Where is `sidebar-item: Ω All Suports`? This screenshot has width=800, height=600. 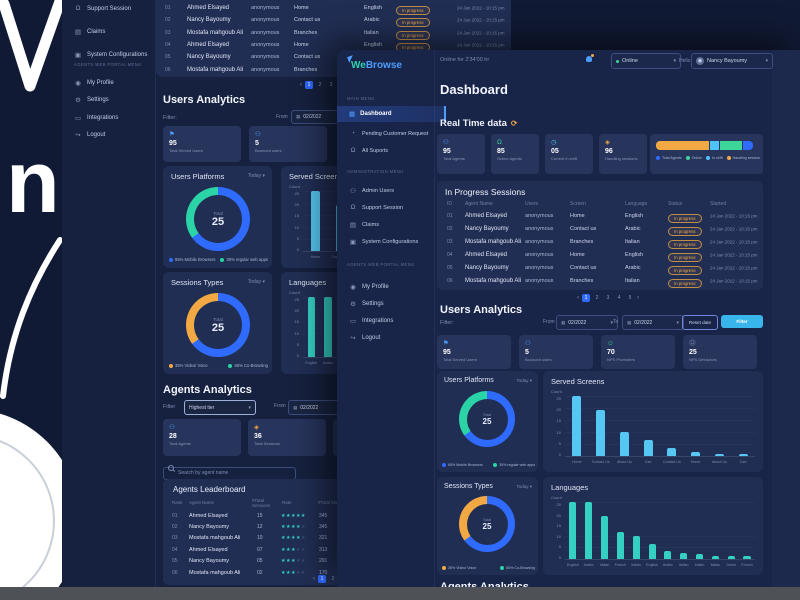 sidebar-item: Ω All Suports is located at coordinates (385, 150).